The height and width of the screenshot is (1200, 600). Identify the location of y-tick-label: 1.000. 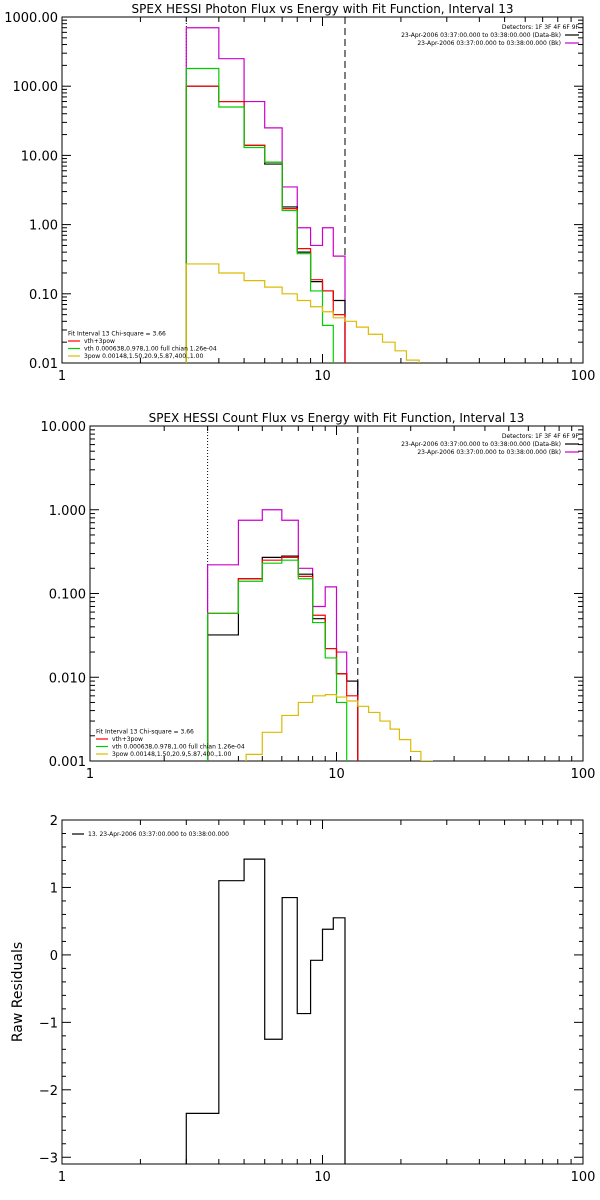
(67, 511).